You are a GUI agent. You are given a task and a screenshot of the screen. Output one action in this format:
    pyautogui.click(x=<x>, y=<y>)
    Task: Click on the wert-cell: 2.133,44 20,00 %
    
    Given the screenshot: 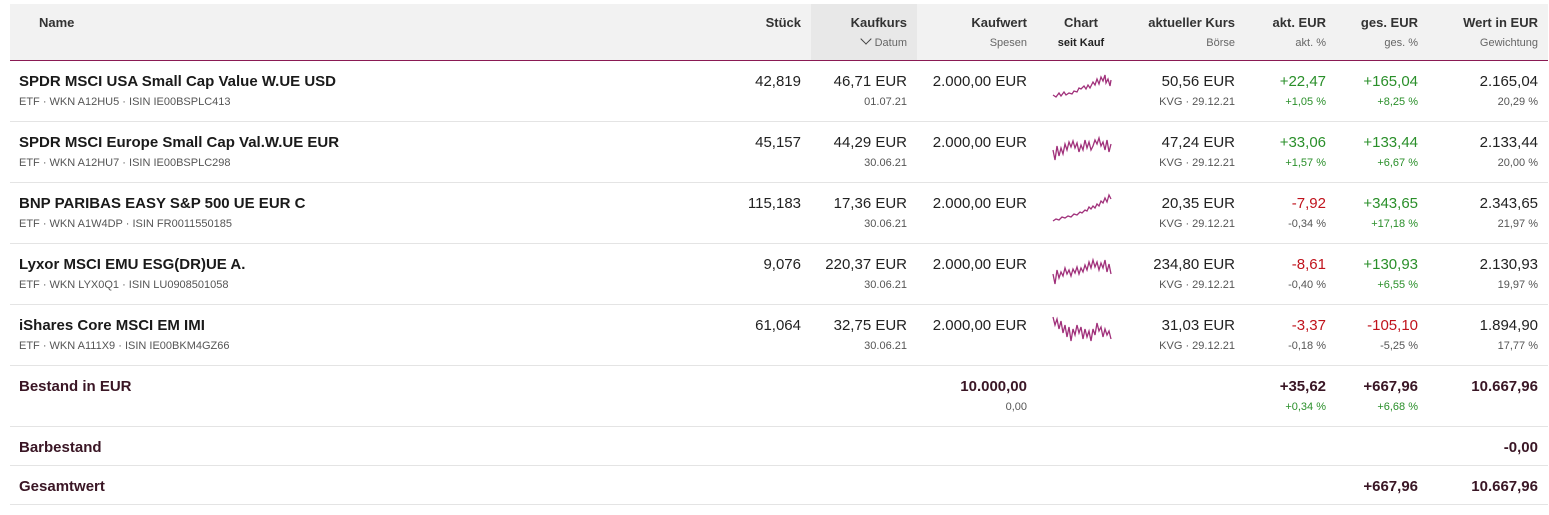 What is the action you would take?
    pyautogui.click(x=1508, y=151)
    